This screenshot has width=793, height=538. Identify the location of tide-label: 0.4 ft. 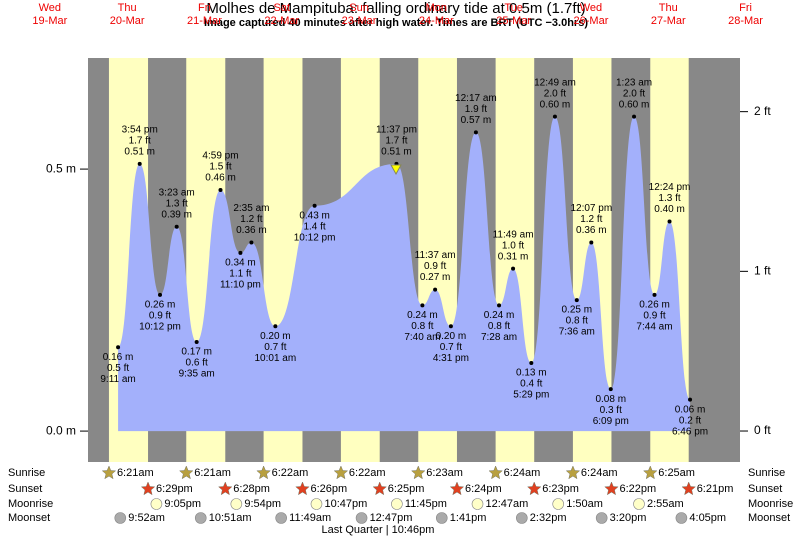
(531, 384).